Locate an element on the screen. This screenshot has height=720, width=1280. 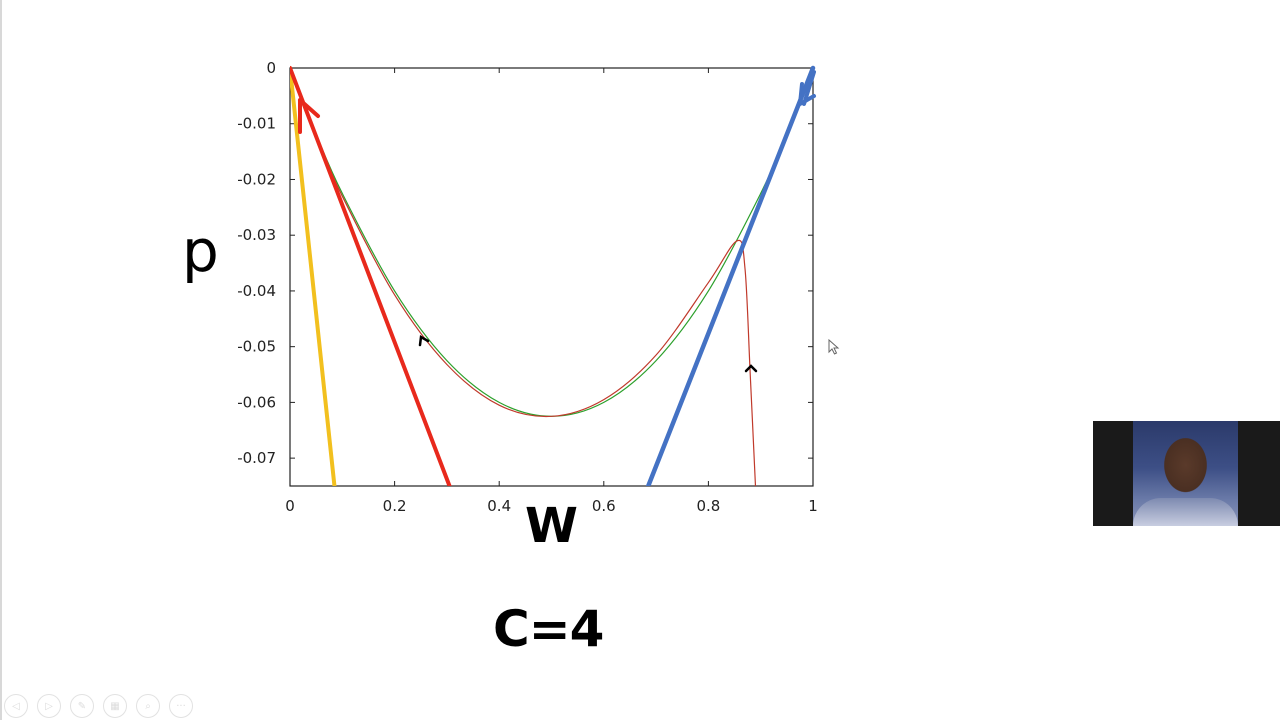
triangle-right-icon: ▷ is located at coordinates (49, 706).